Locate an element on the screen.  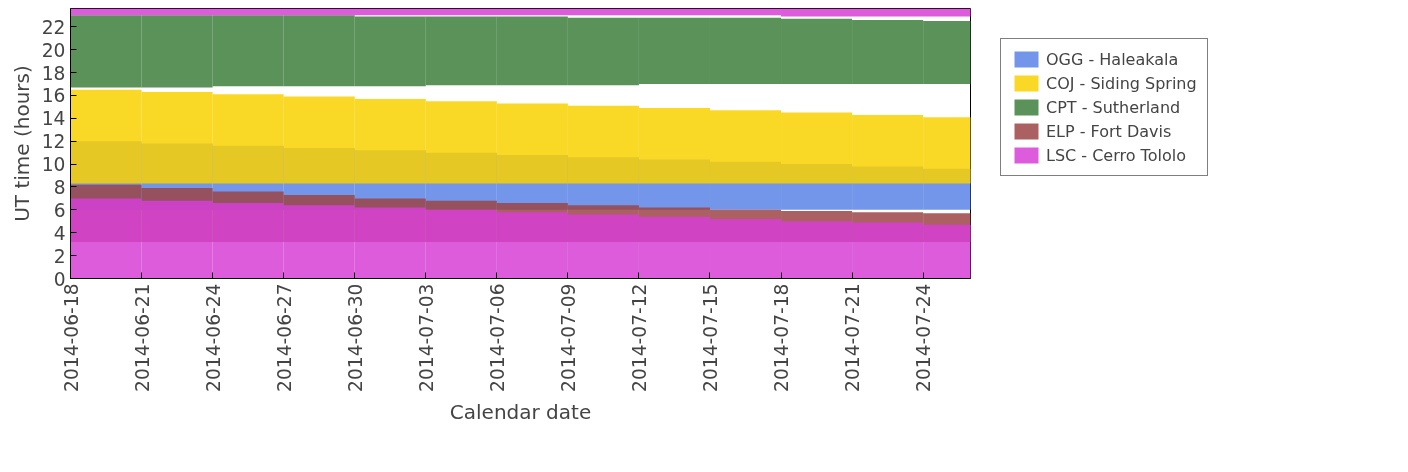
x-tick-label: 2014-07-09 is located at coordinates (568, 337).